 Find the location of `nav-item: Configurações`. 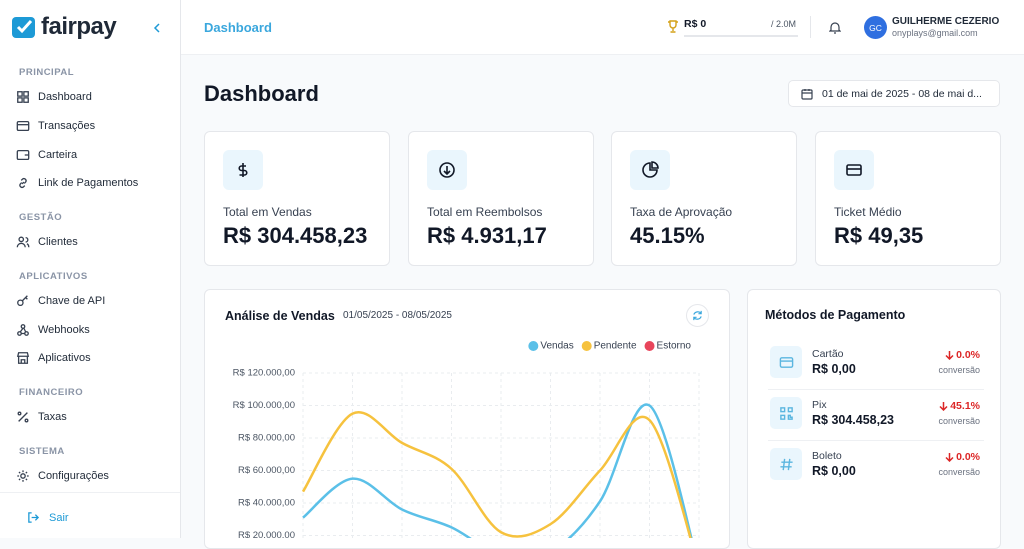

nav-item: Configurações is located at coordinates (62, 476).